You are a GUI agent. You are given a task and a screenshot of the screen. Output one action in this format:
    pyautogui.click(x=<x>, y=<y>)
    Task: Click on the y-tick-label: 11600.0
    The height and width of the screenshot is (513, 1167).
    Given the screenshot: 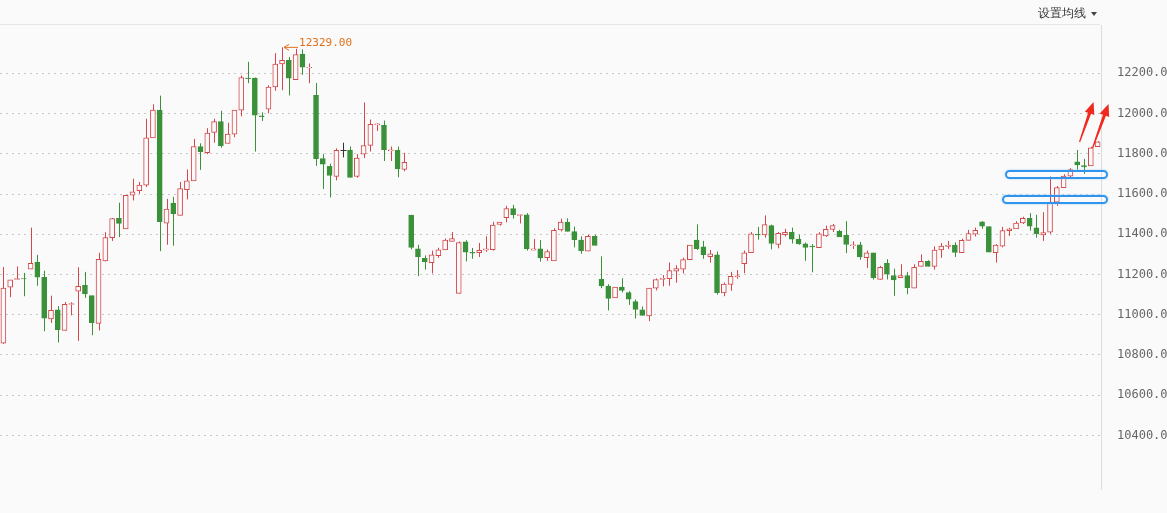 What is the action you would take?
    pyautogui.click(x=1142, y=193)
    